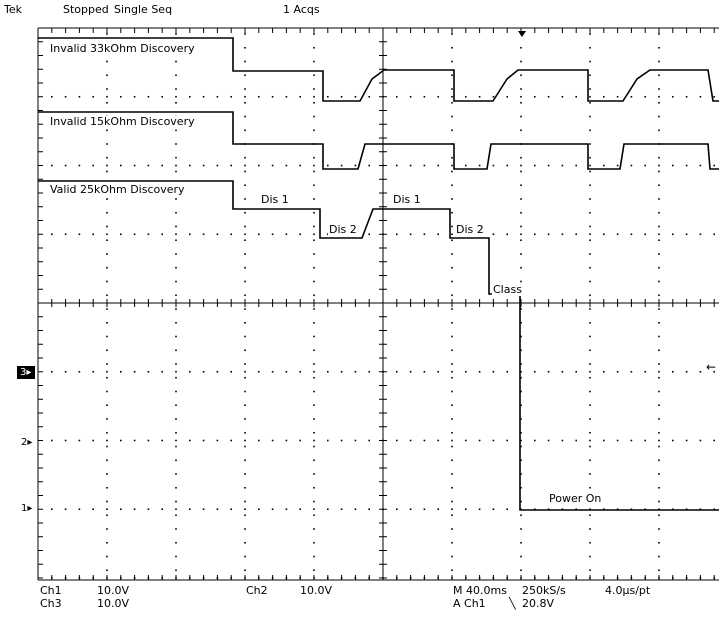 The image size is (719, 622). Describe the element at coordinates (113, 590) in the screenshot. I see `ch1-scale: 10.0V` at that location.